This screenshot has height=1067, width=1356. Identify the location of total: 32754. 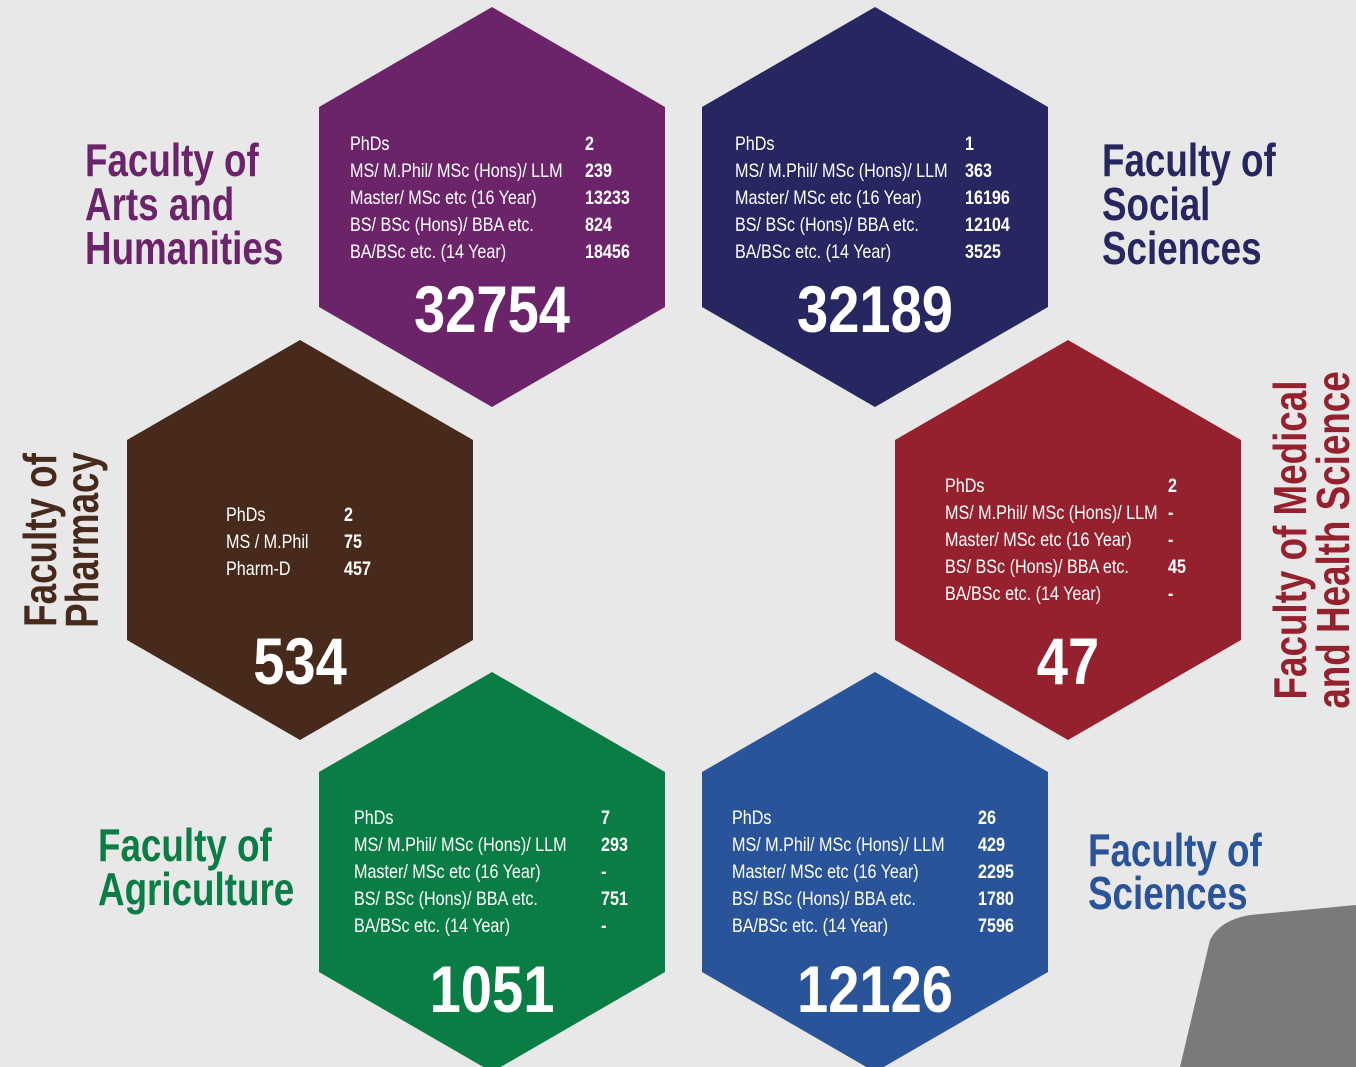
(492, 309).